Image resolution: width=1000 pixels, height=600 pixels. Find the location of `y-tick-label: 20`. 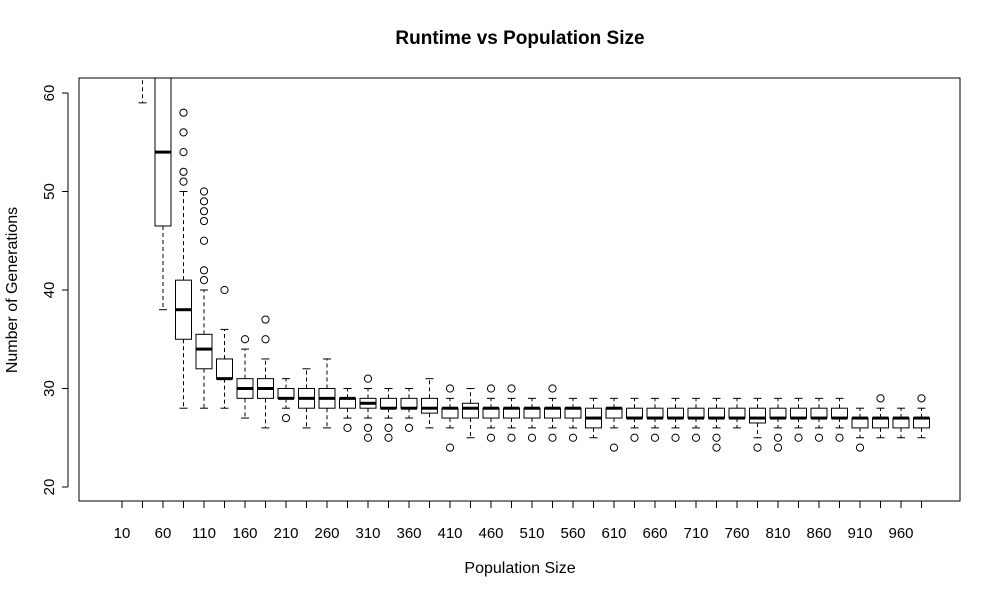

y-tick-label: 20 is located at coordinates (49, 487).